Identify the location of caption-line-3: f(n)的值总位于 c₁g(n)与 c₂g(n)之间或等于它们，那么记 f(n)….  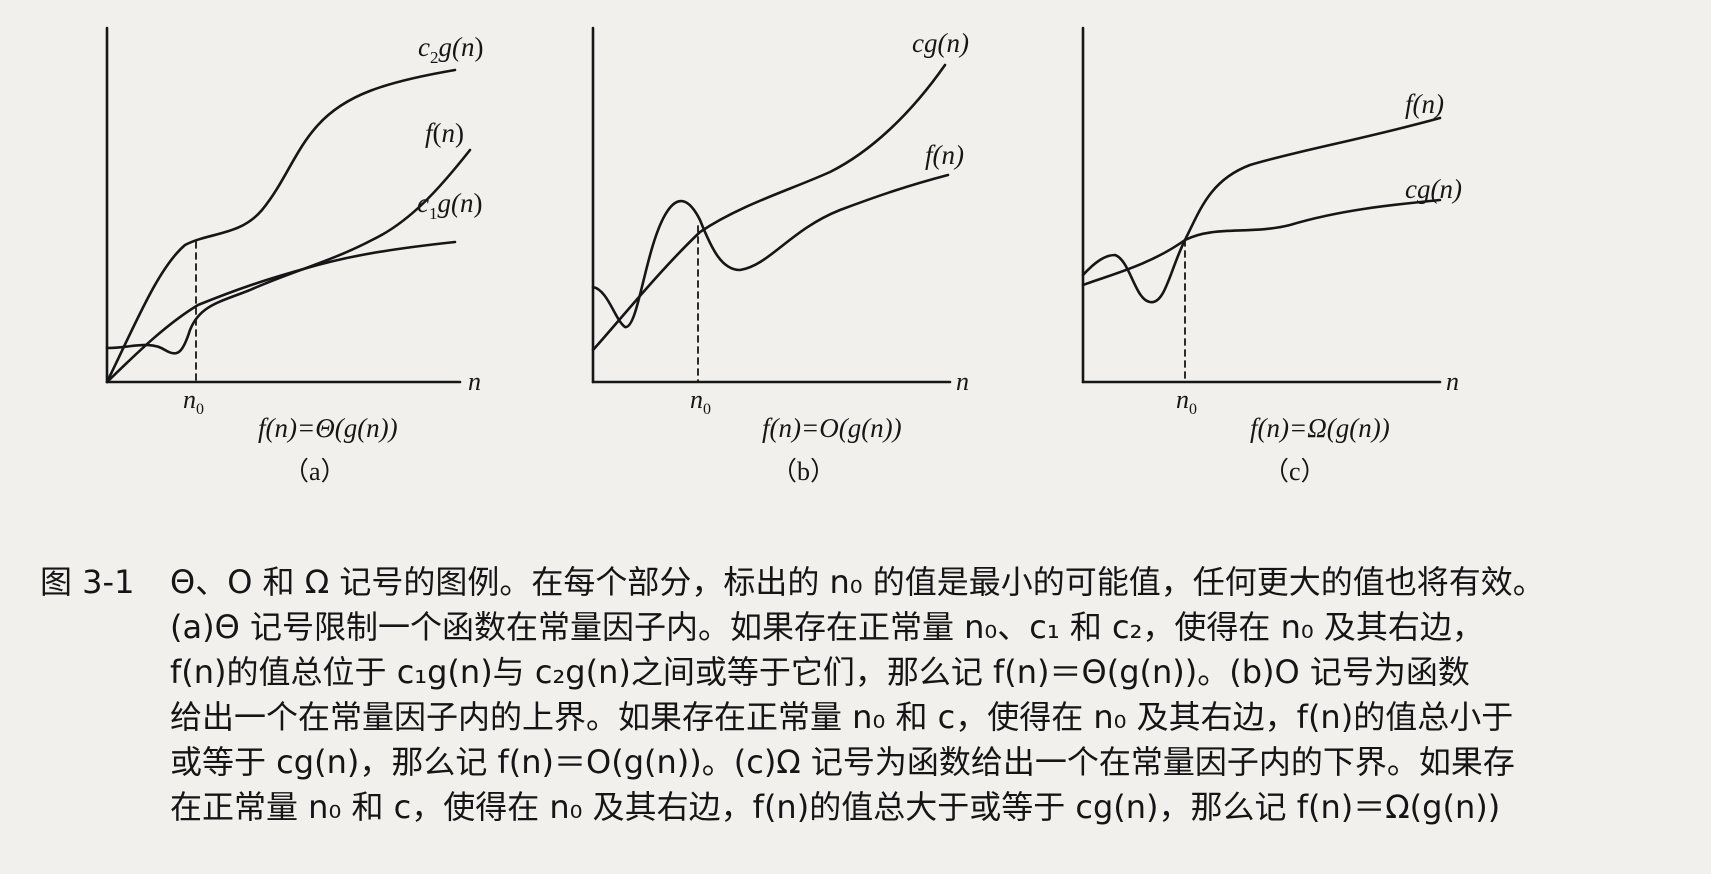
(820, 672).